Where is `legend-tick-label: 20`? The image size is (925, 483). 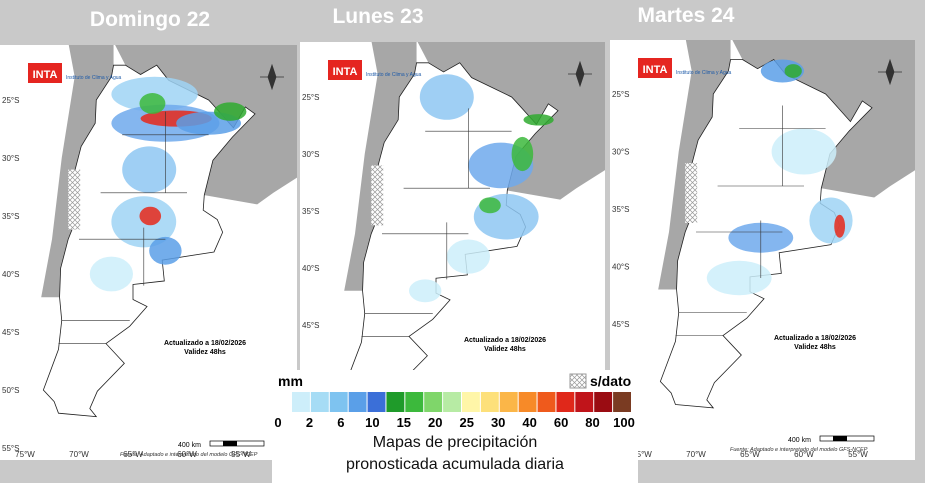 legend-tick-label: 20 is located at coordinates (435, 422).